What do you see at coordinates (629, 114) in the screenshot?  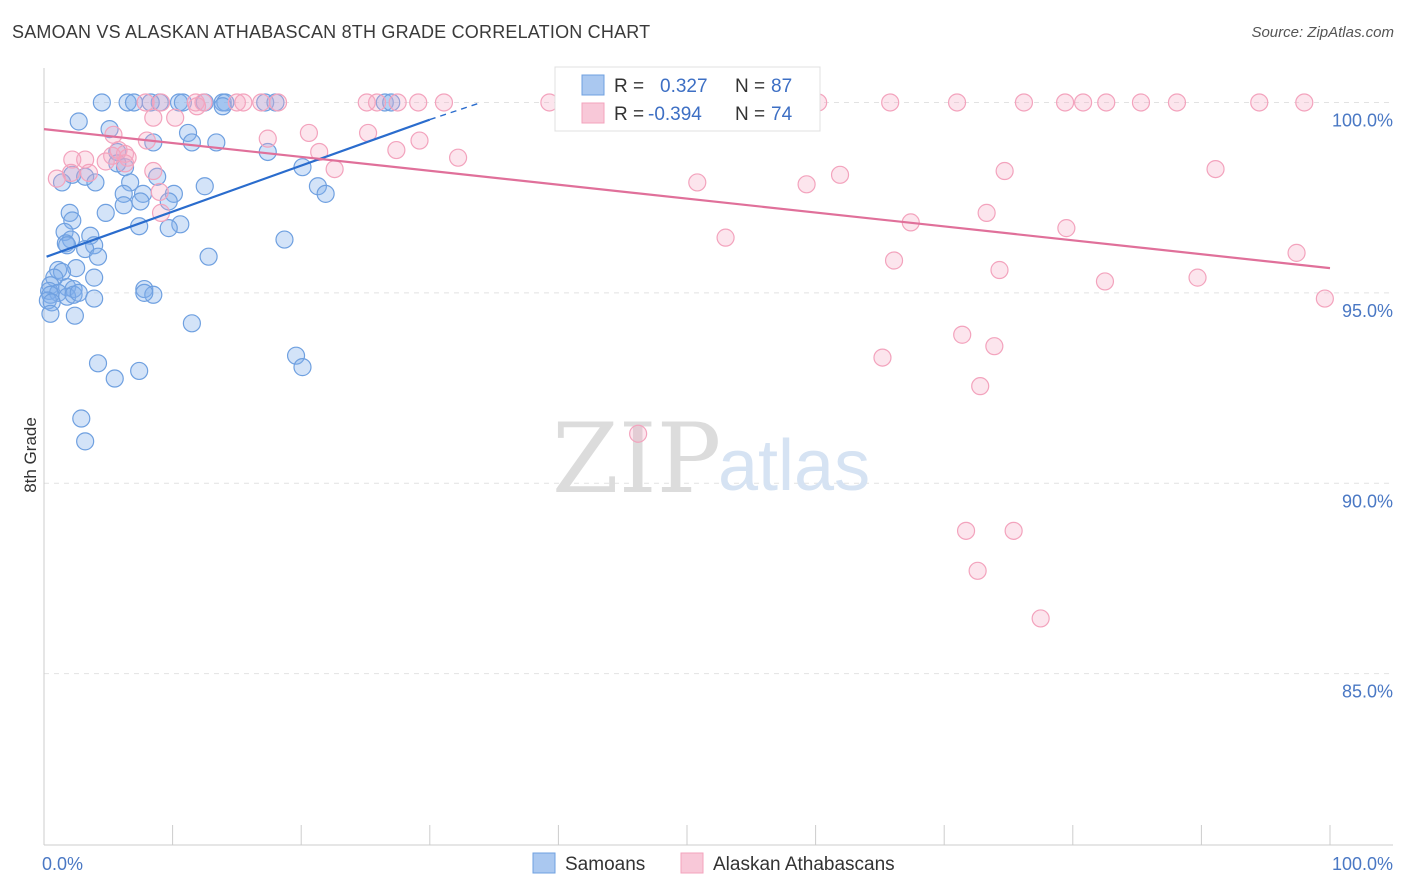 I see `legend-r-label-alaskan: R =` at bounding box center [629, 114].